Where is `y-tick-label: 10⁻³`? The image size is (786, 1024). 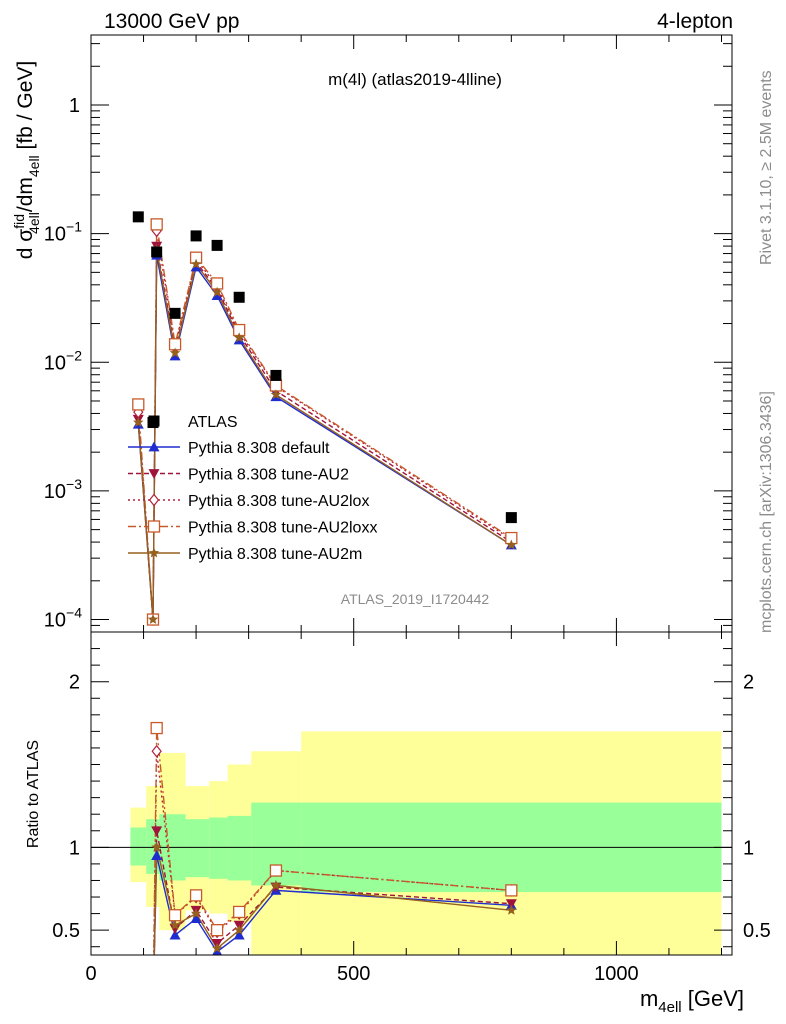
y-tick-label: 10⁻³ is located at coordinates (63, 489).